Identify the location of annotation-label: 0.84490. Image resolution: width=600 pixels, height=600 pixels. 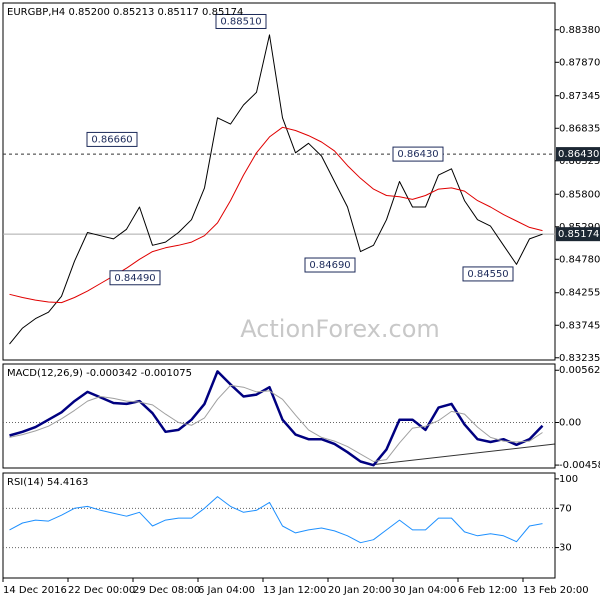
(134, 278).